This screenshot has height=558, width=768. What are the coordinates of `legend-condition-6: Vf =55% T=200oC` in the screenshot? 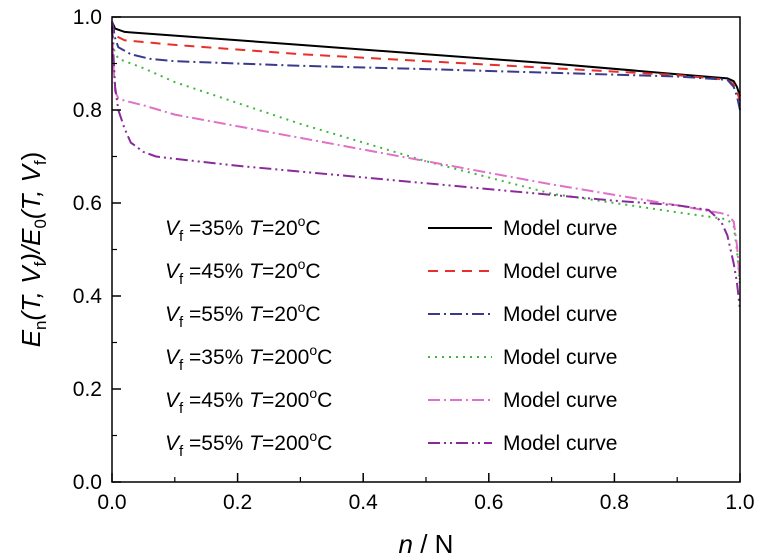 It's located at (248, 444).